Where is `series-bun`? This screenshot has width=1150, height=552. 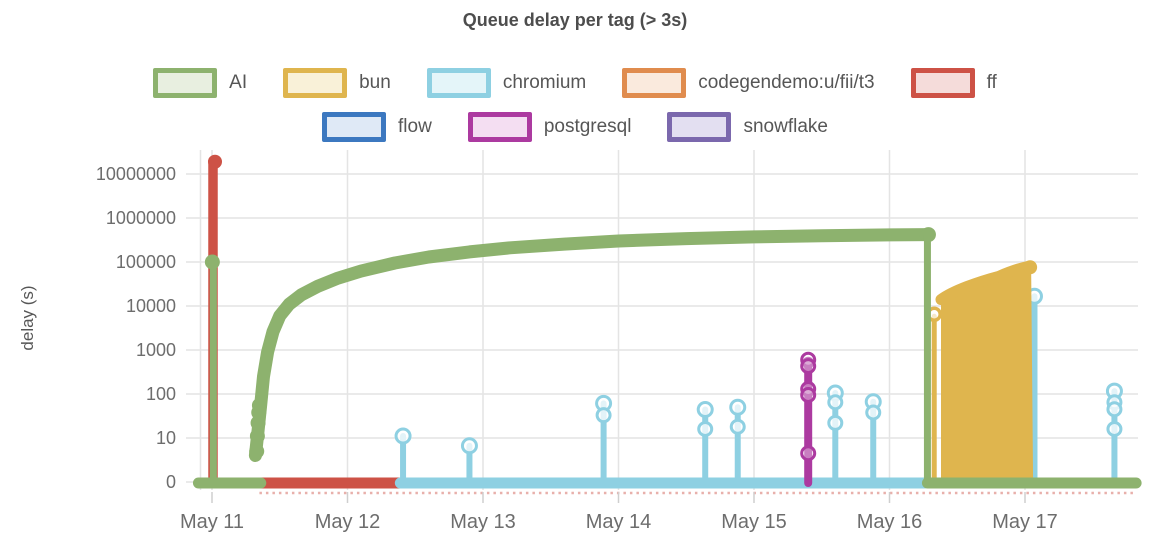 series-bun is located at coordinates (982, 373).